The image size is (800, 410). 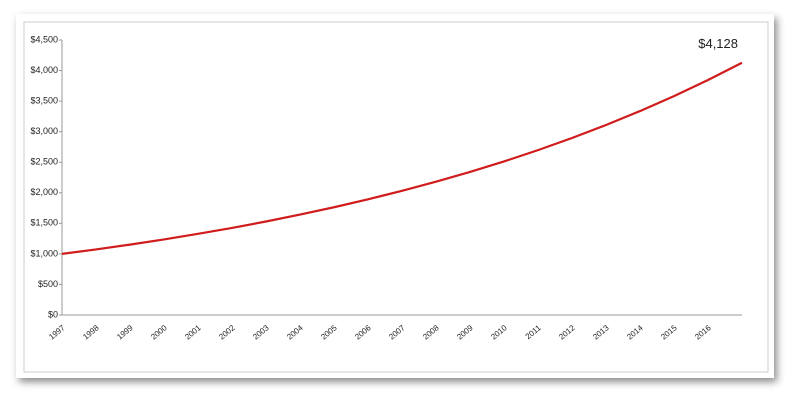 I want to click on y-tick-label: $2,500, so click(x=44, y=162).